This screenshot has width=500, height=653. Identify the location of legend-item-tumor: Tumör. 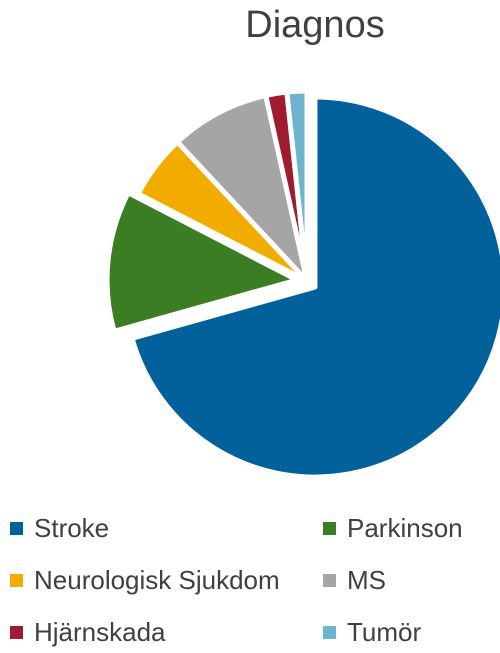
(372, 632).